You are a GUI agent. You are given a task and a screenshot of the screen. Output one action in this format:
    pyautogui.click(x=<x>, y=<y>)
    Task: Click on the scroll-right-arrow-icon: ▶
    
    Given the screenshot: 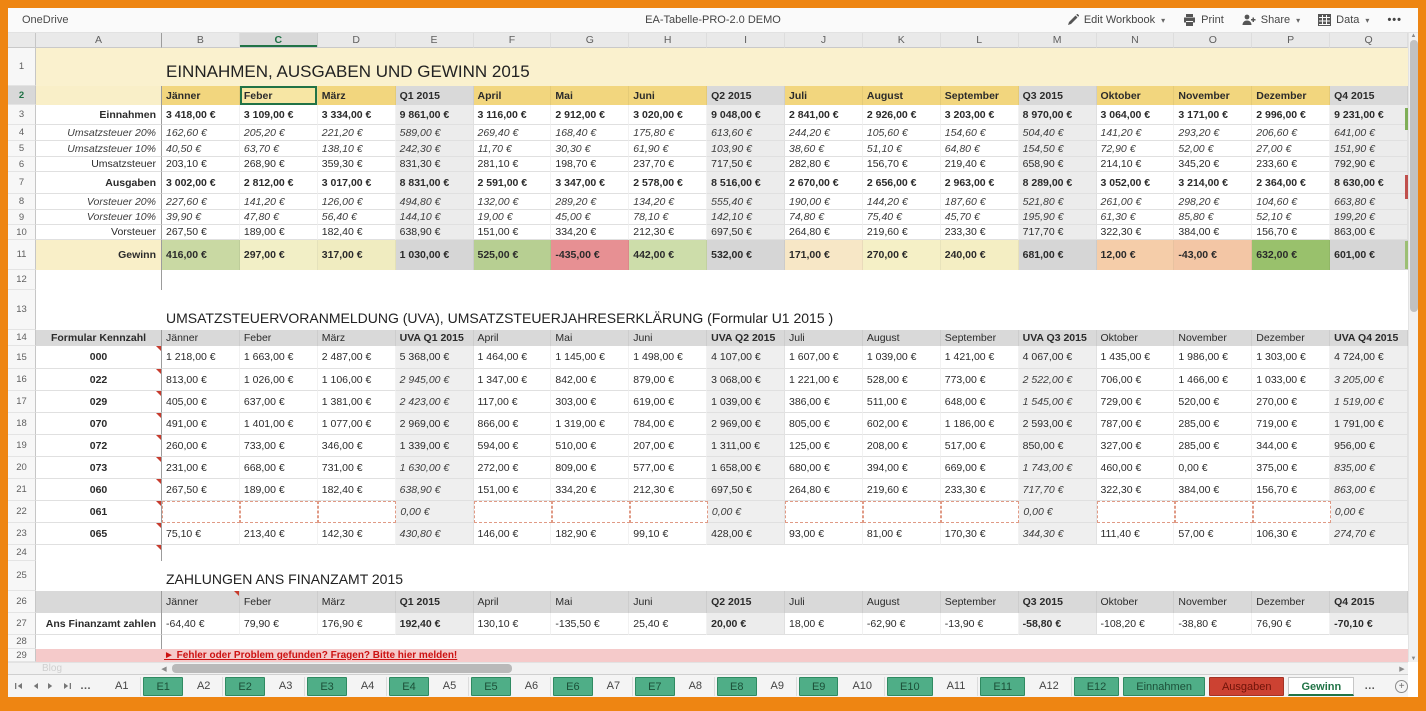 What is the action you would take?
    pyautogui.click(x=1402, y=669)
    